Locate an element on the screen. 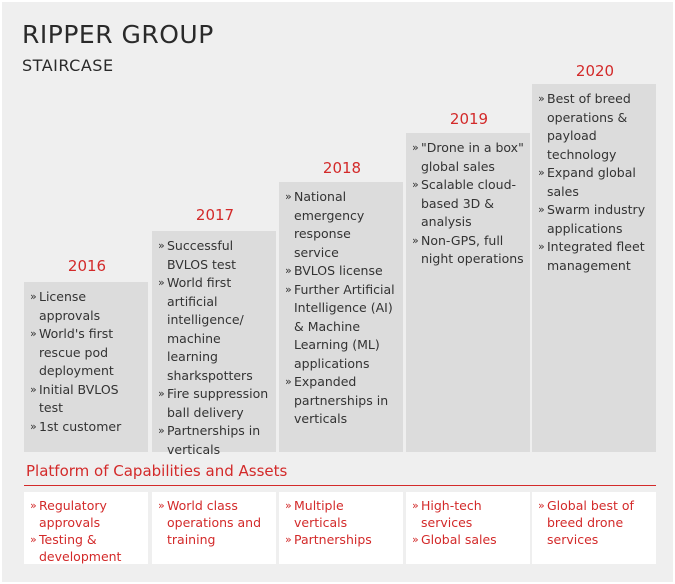  platform-list-5: Global best of breed drone services is located at coordinates (595, 522).